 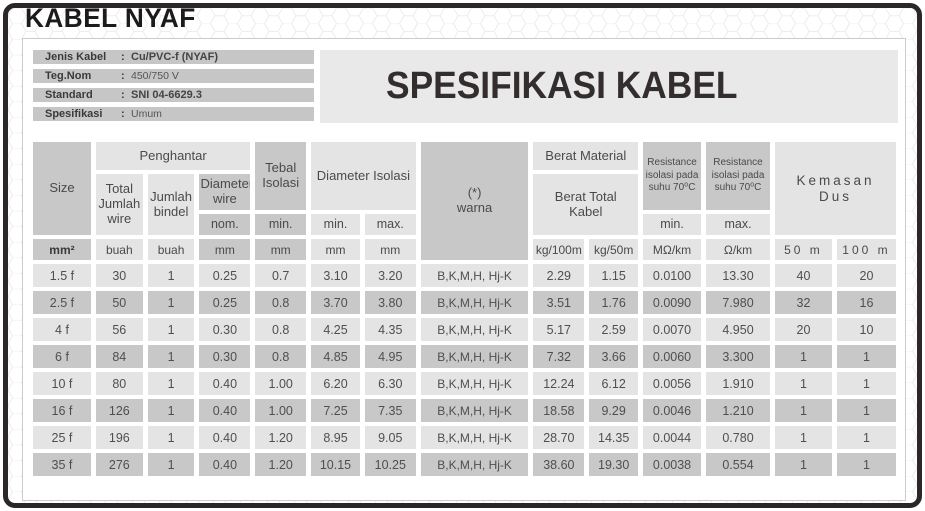 I want to click on row-value-cell: 0.30, so click(x=225, y=356).